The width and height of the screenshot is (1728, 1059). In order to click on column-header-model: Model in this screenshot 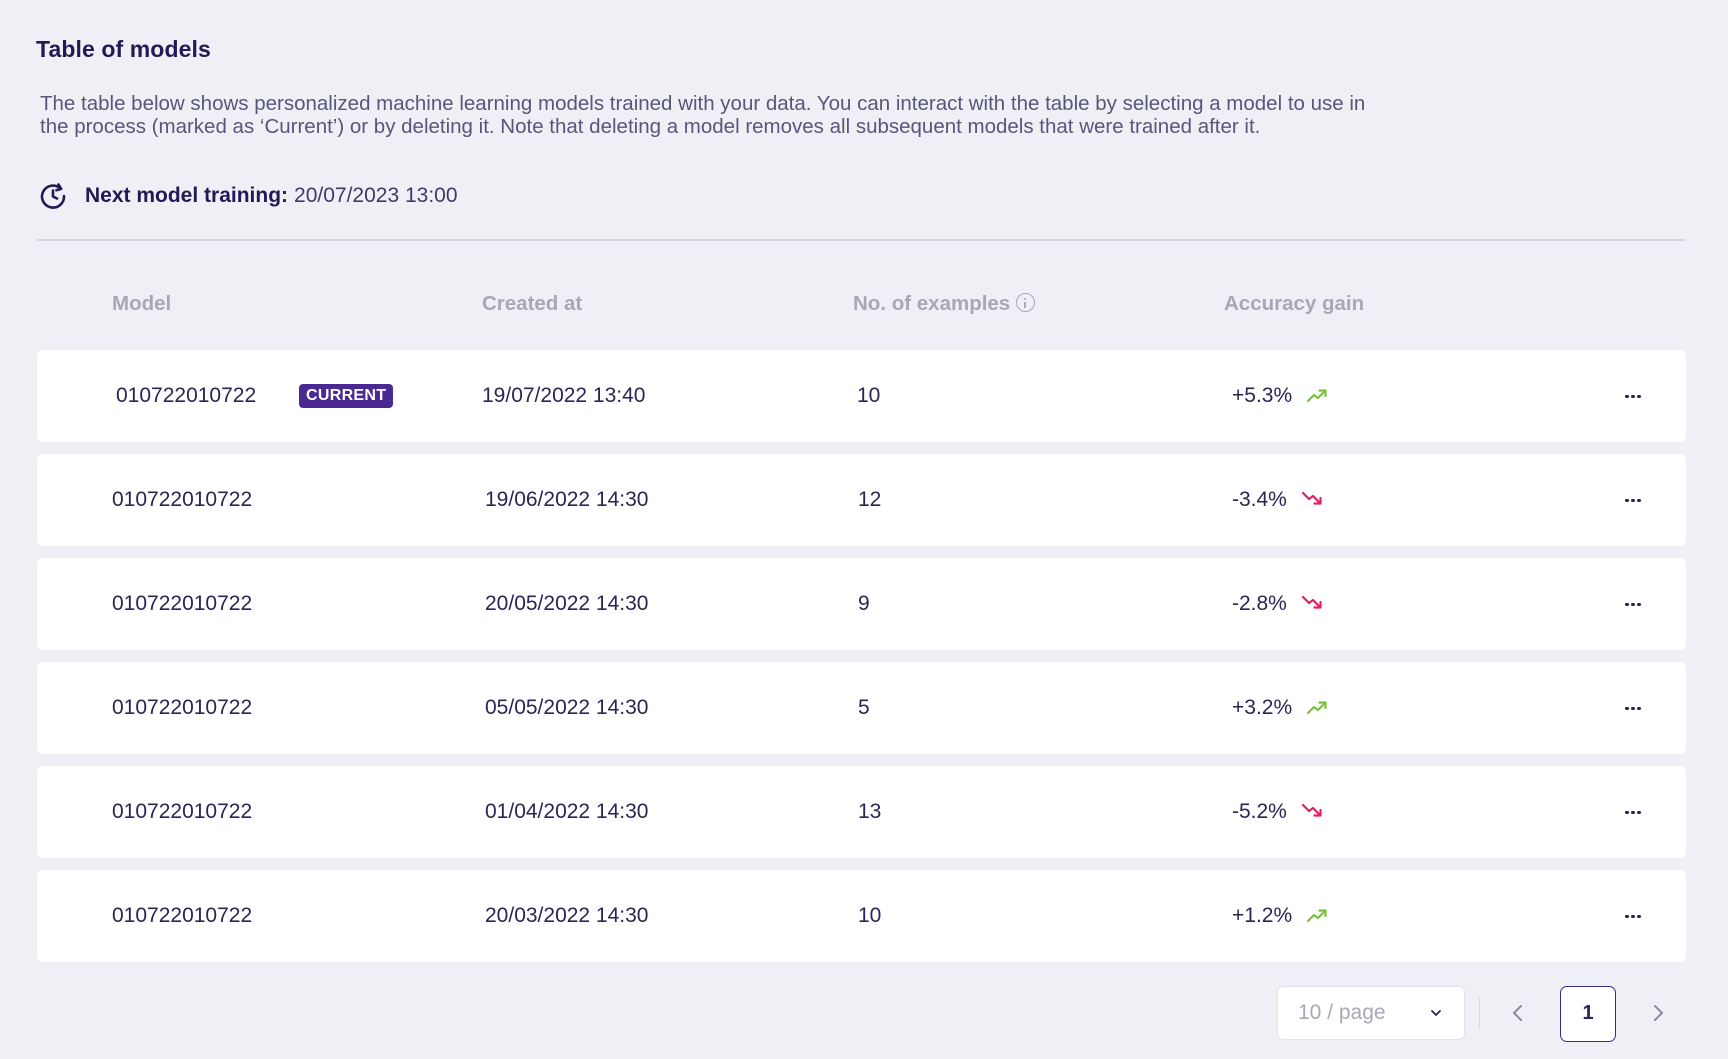, I will do `click(142, 303)`.